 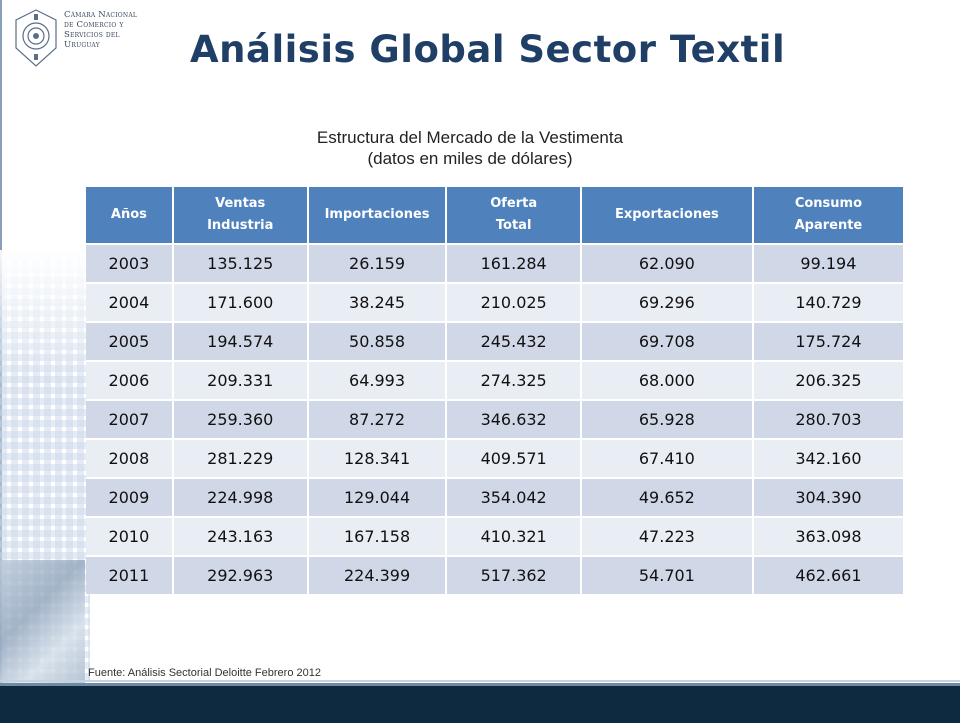 What do you see at coordinates (514, 380) in the screenshot?
I see `cell-oferta: 274.325` at bounding box center [514, 380].